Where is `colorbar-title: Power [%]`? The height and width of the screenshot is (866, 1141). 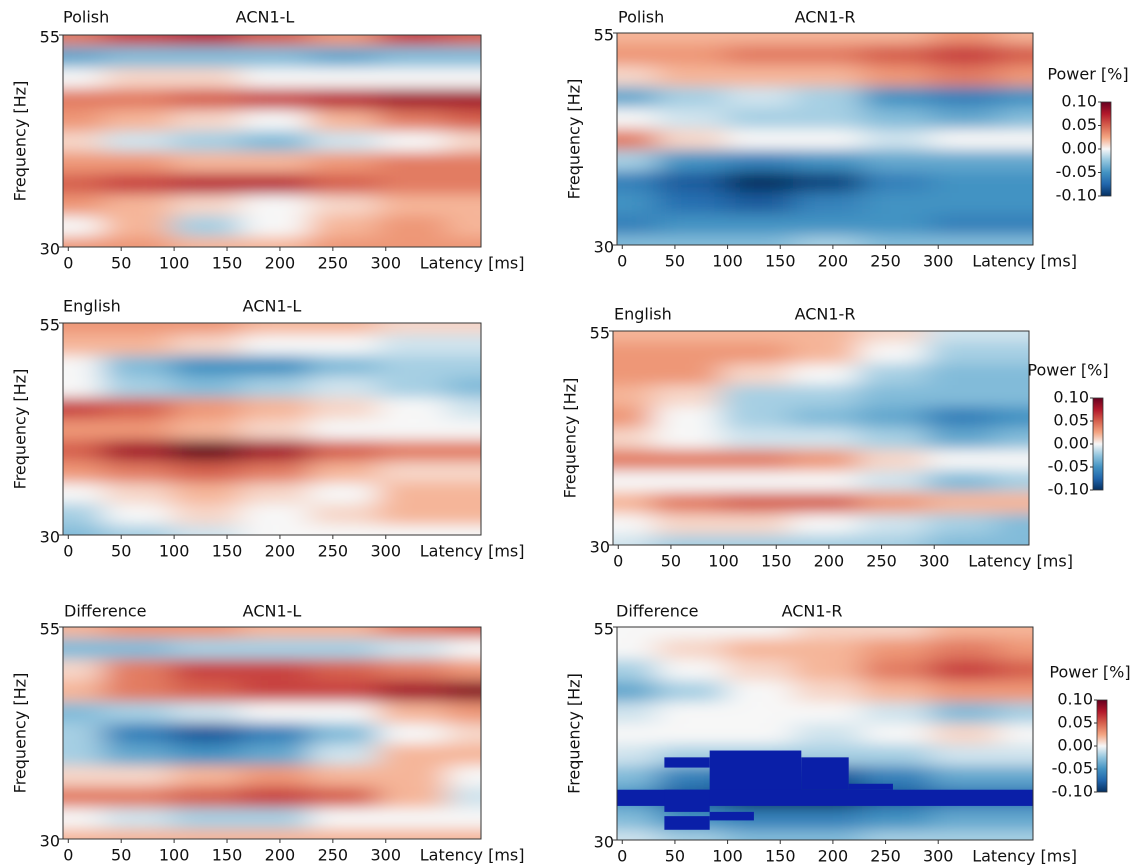
colorbar-title: Power [%] is located at coordinates (1087, 74).